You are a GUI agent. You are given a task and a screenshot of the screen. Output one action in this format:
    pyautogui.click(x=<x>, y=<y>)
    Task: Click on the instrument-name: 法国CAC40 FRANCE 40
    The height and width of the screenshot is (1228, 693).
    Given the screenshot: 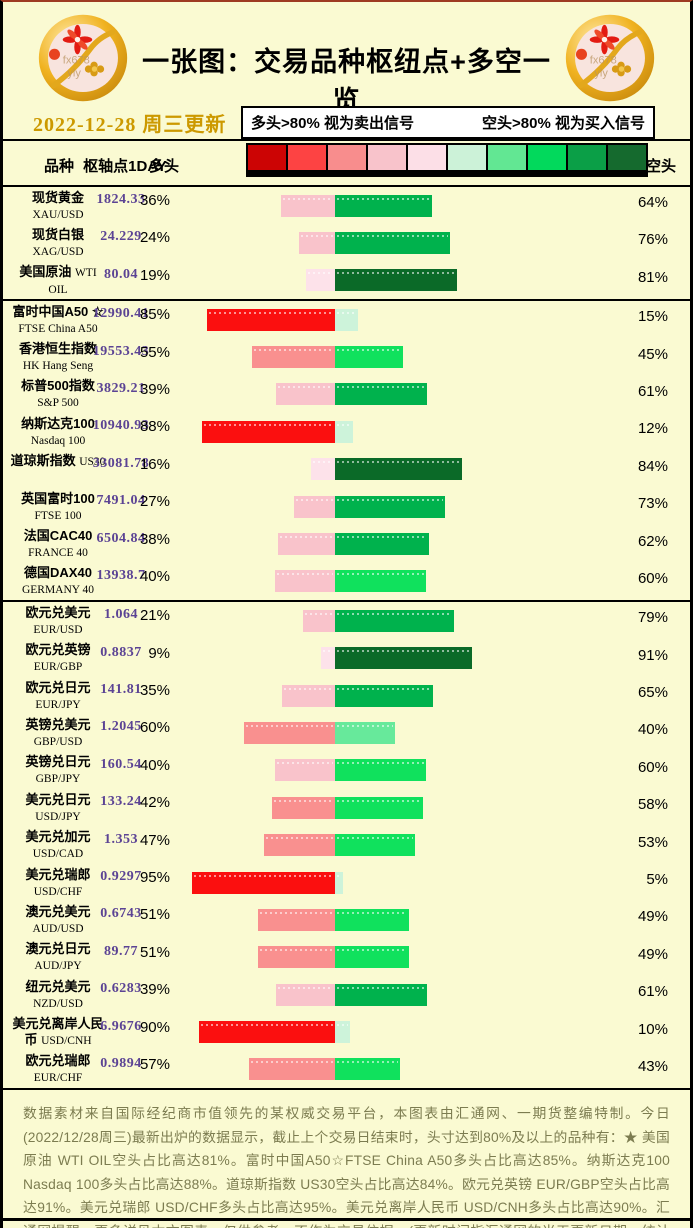 What is the action you would take?
    pyautogui.click(x=58, y=544)
    